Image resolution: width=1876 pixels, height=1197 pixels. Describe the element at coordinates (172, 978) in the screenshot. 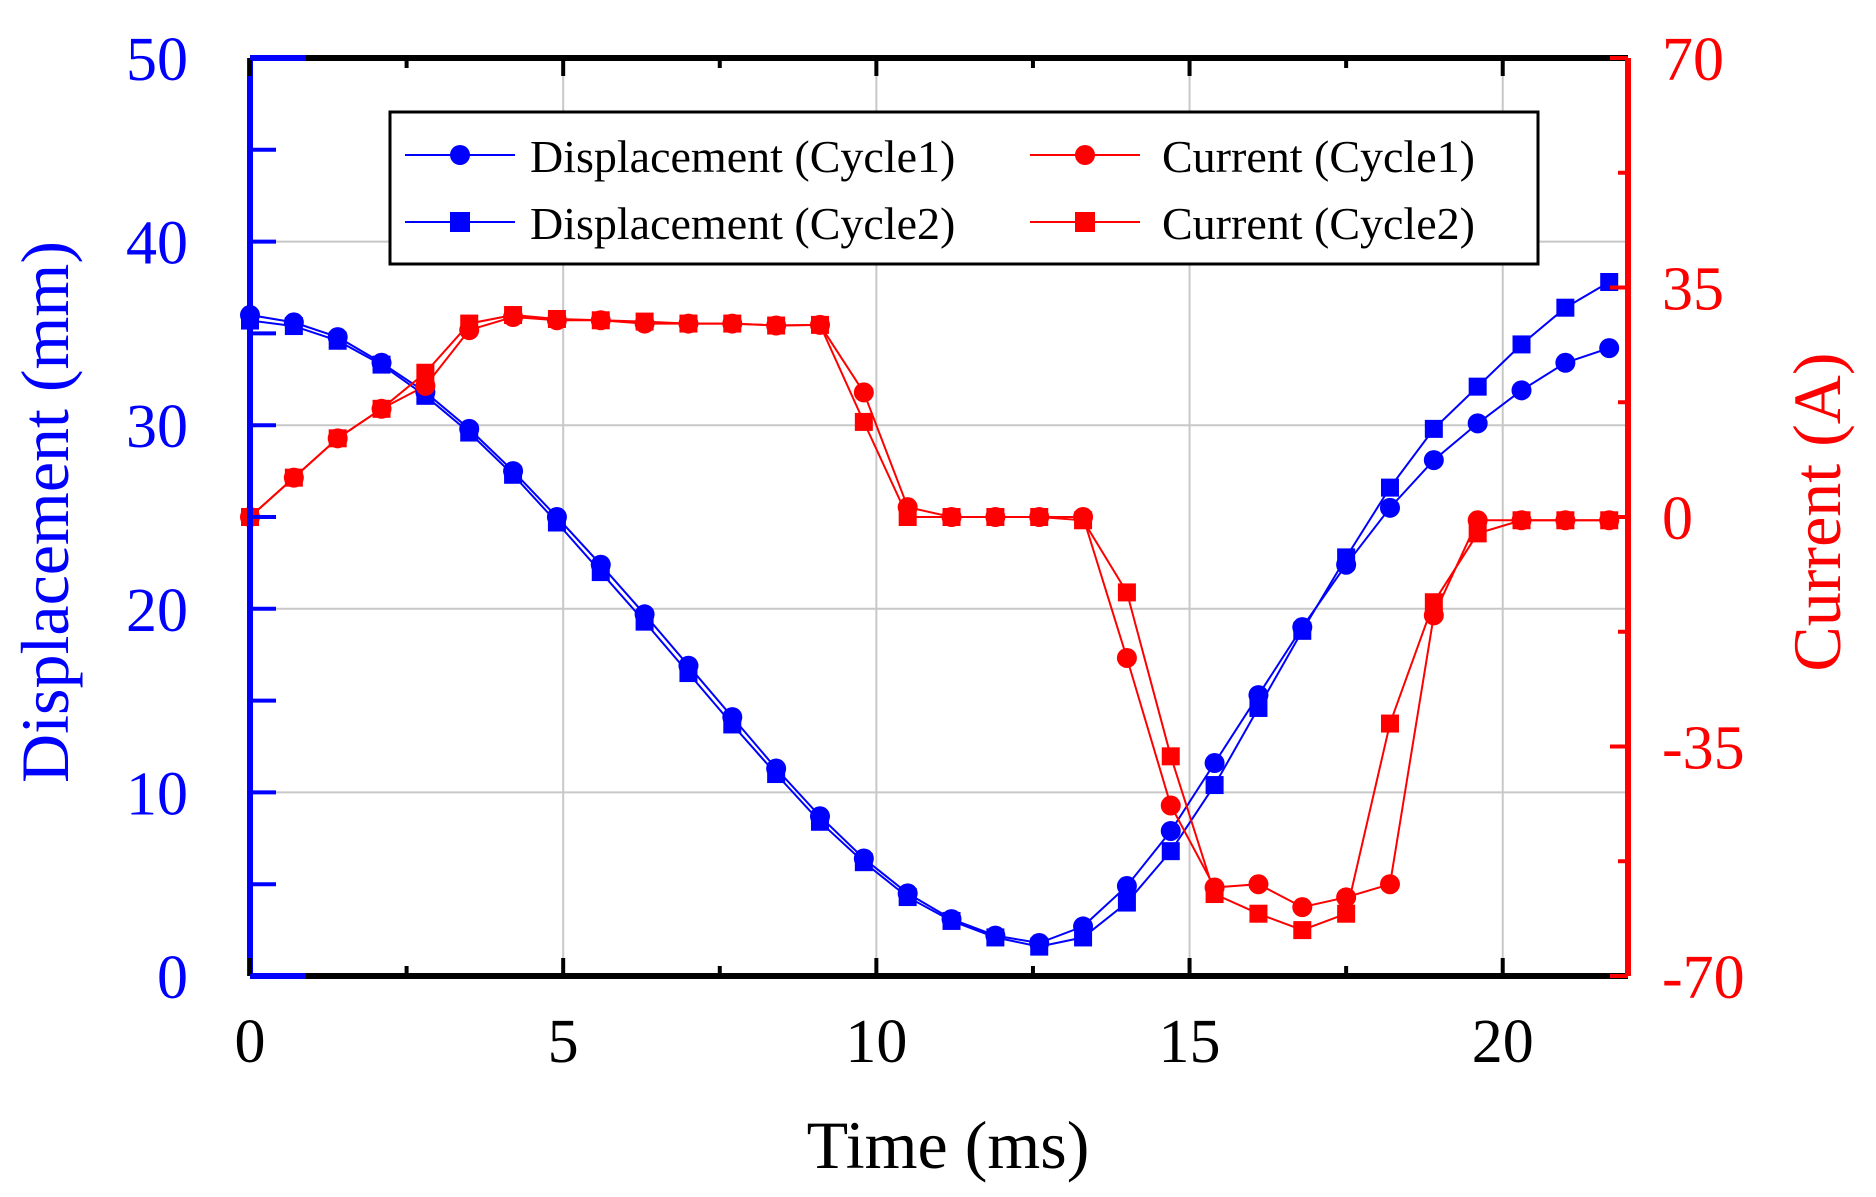

I see `y-left-tick-label-0: 0` at that location.